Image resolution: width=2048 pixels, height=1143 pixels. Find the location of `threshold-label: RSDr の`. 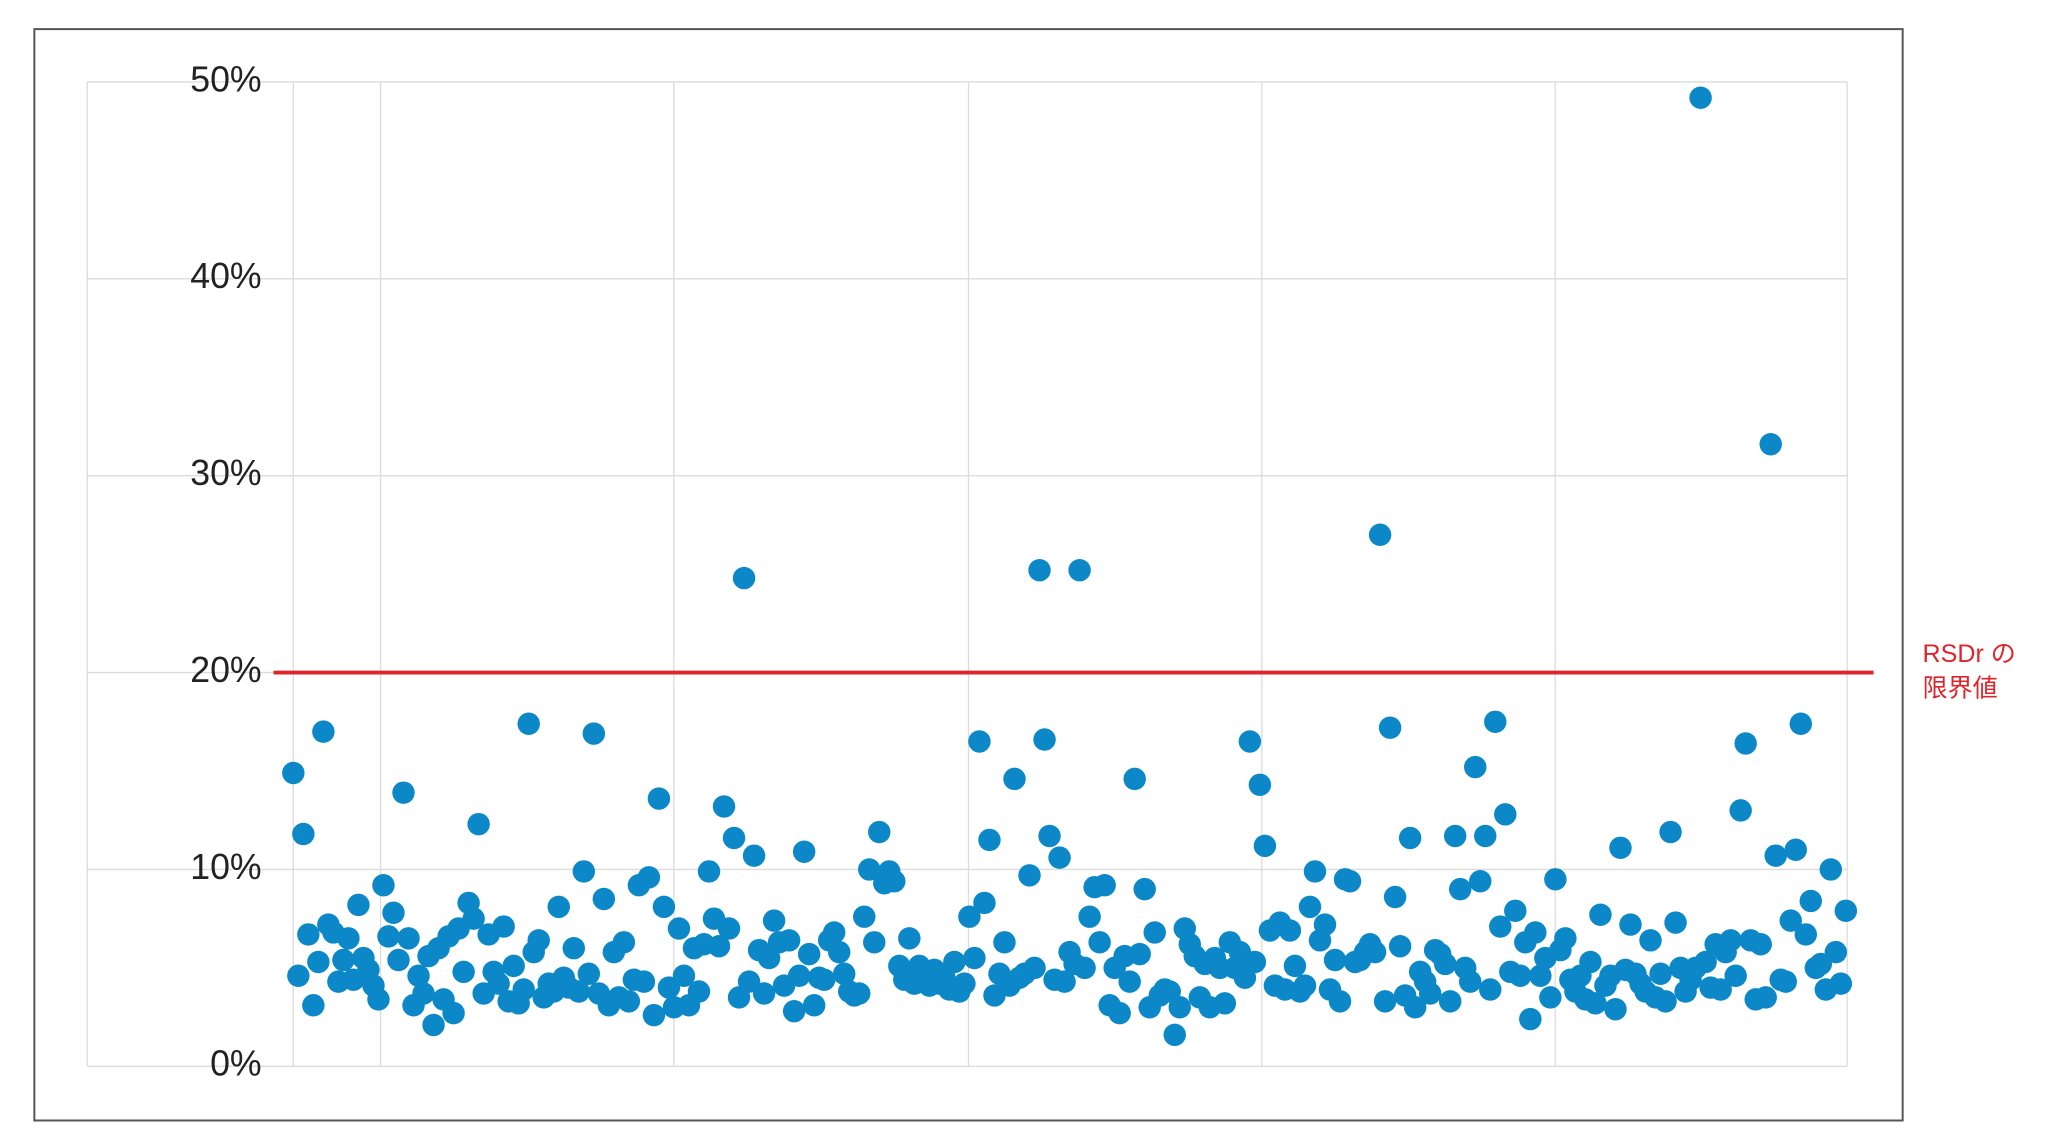

threshold-label: RSDr の is located at coordinates (1968, 654).